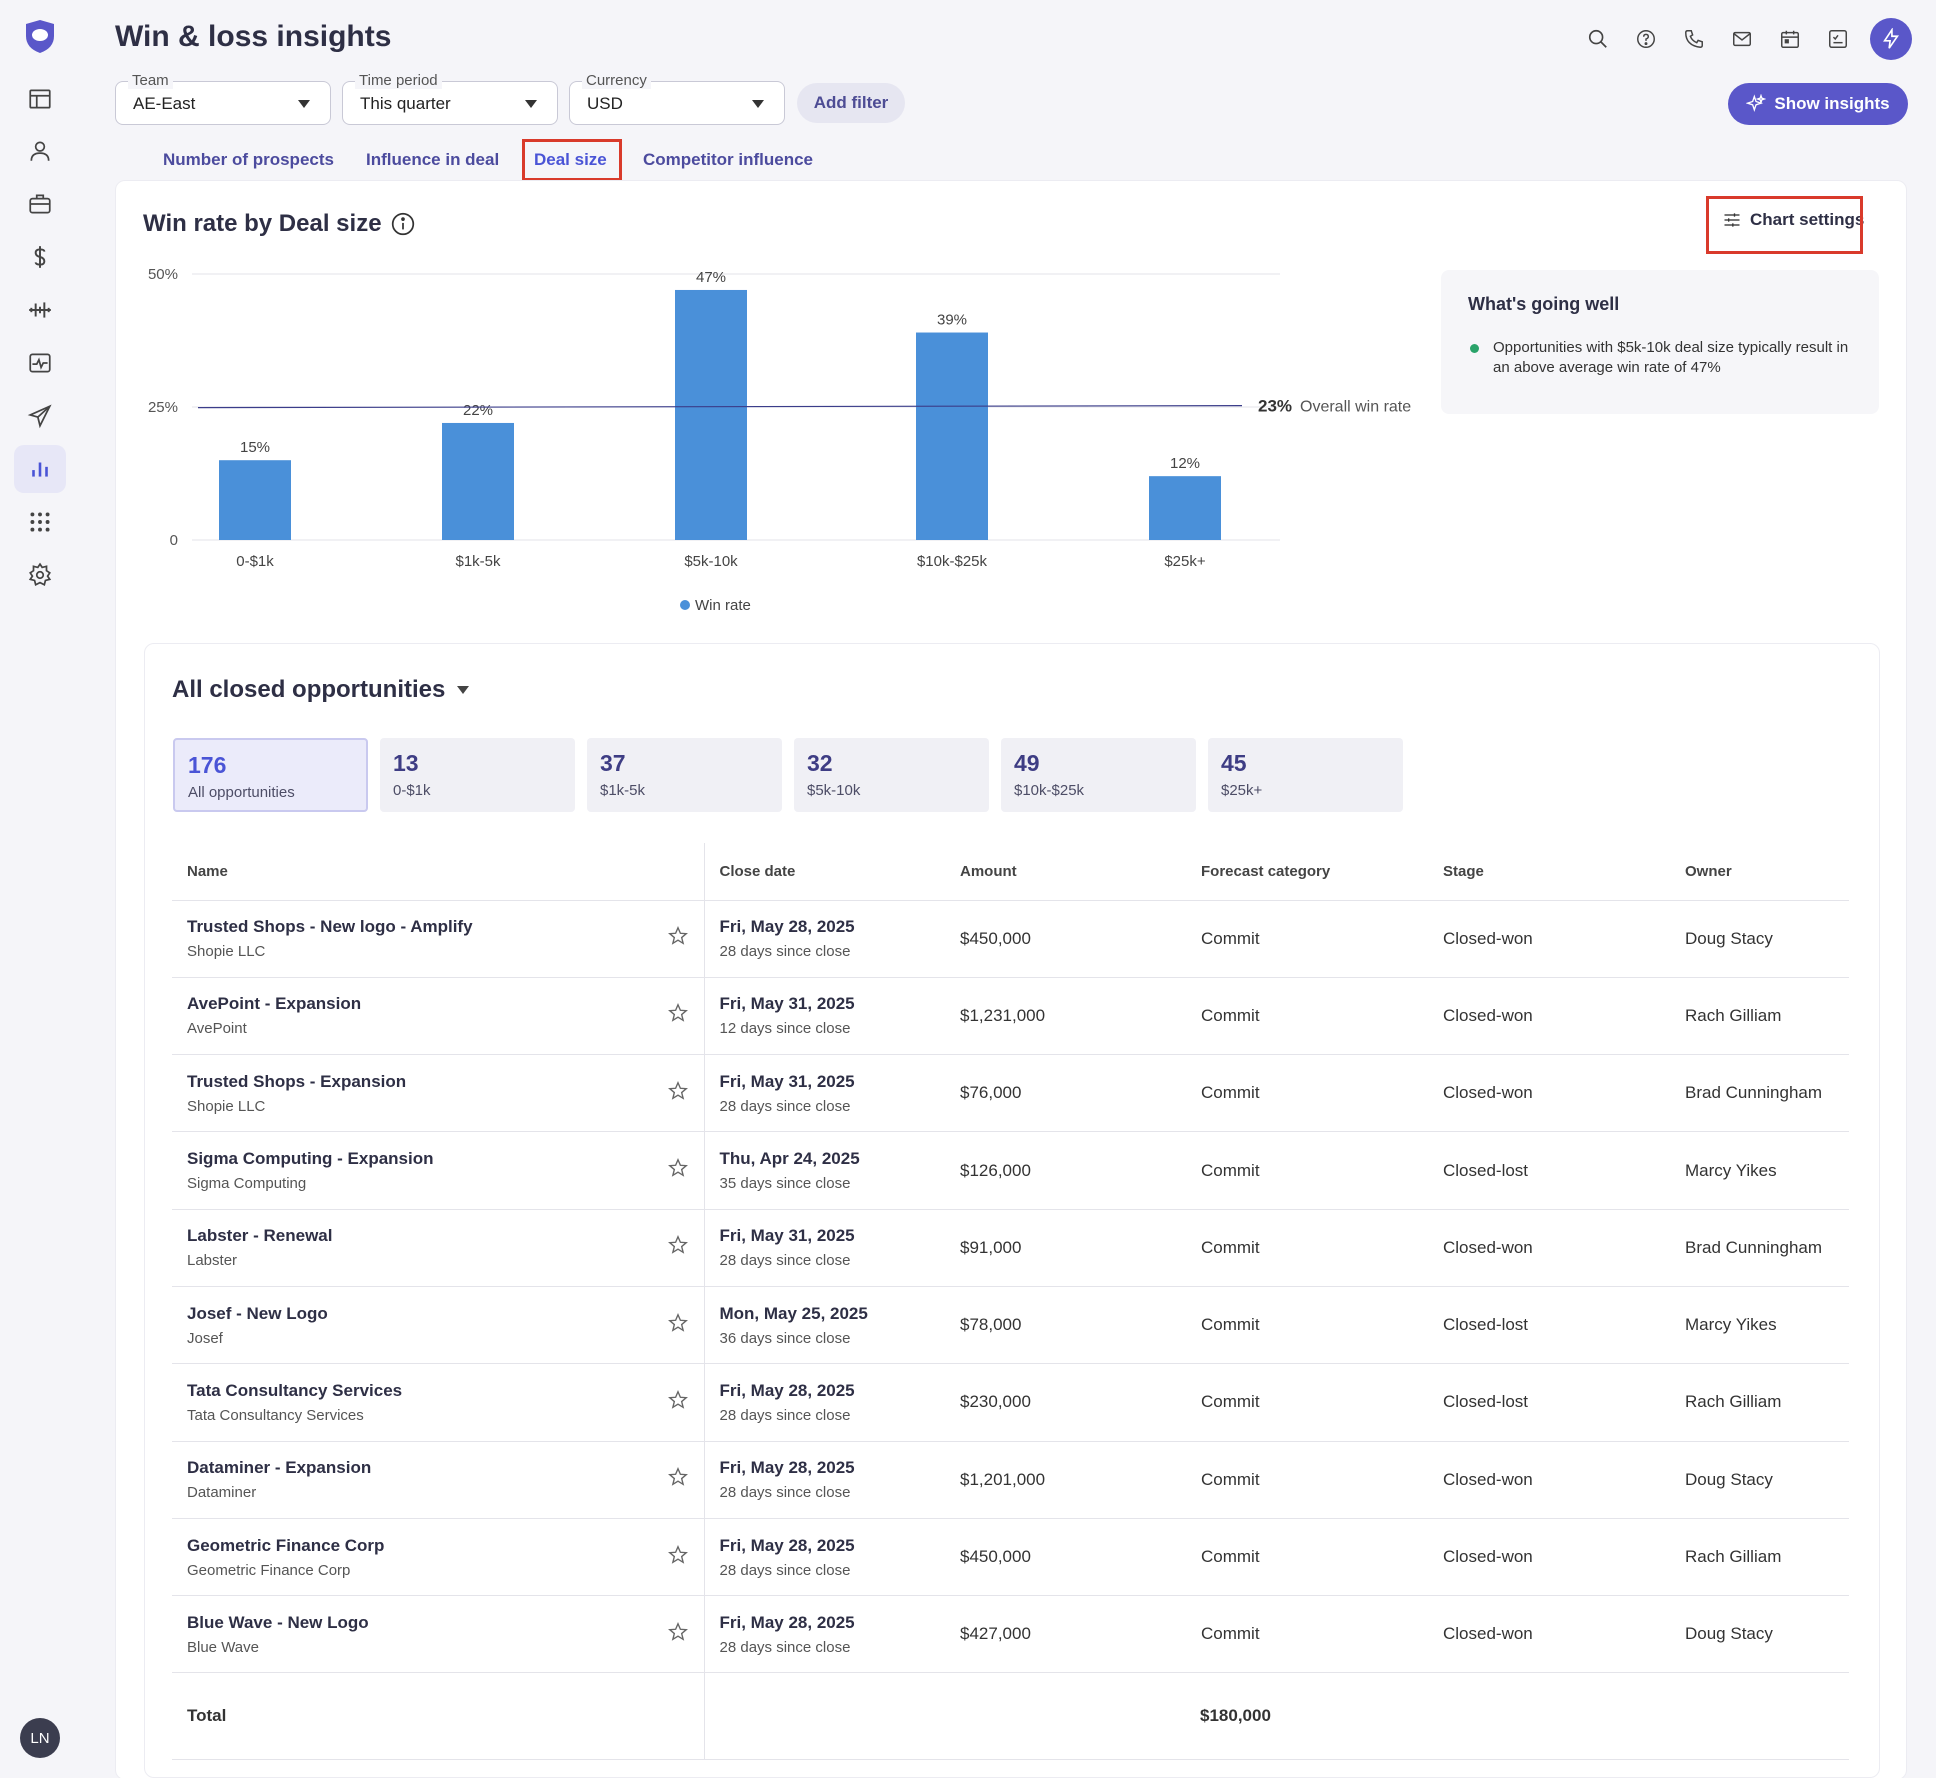 The height and width of the screenshot is (1778, 1936). What do you see at coordinates (223, 98) in the screenshot?
I see `team-filter: Team AE-East` at bounding box center [223, 98].